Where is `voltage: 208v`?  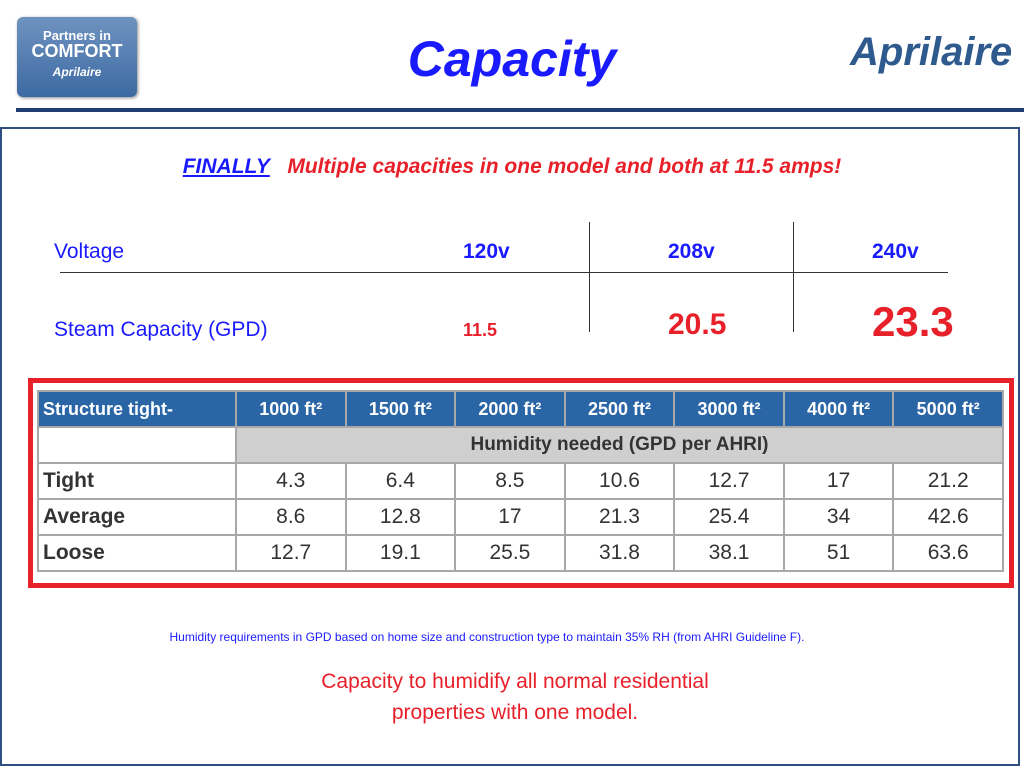
voltage: 208v is located at coordinates (691, 251).